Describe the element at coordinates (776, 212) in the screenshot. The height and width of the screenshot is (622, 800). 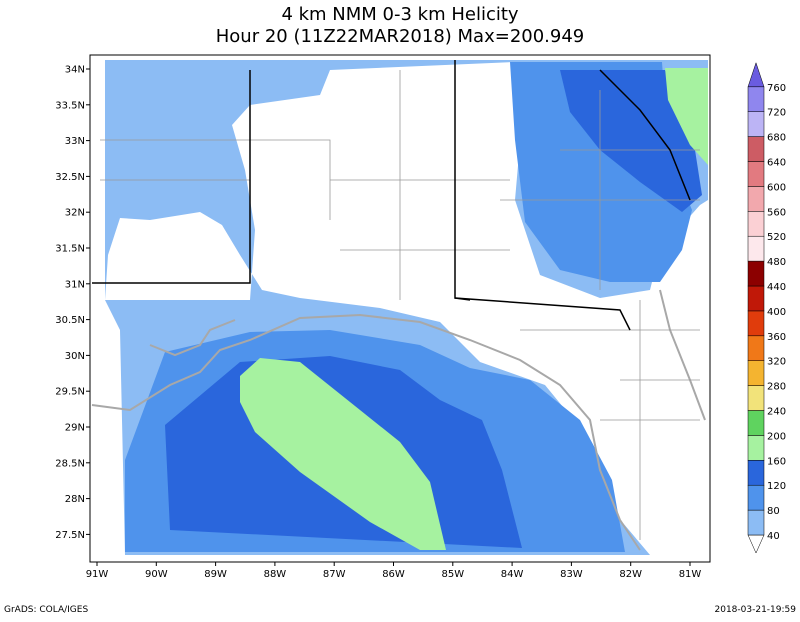
I see `colorbar-label: 560` at that location.